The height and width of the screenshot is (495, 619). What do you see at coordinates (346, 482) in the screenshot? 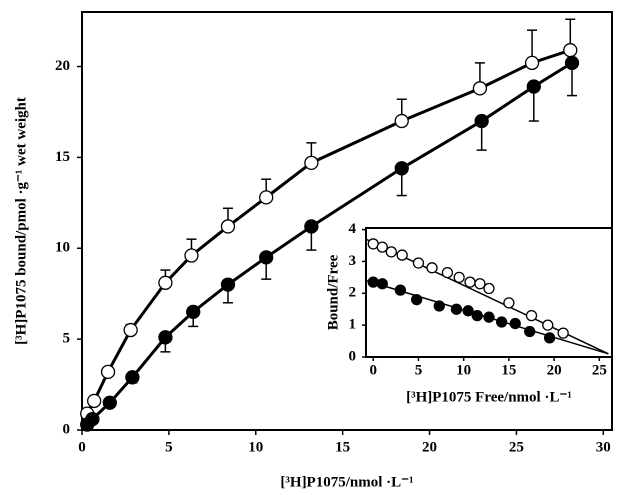
I see `x-axis-label: [³H]P1075/nmol ·L⁻¹` at bounding box center [346, 482].